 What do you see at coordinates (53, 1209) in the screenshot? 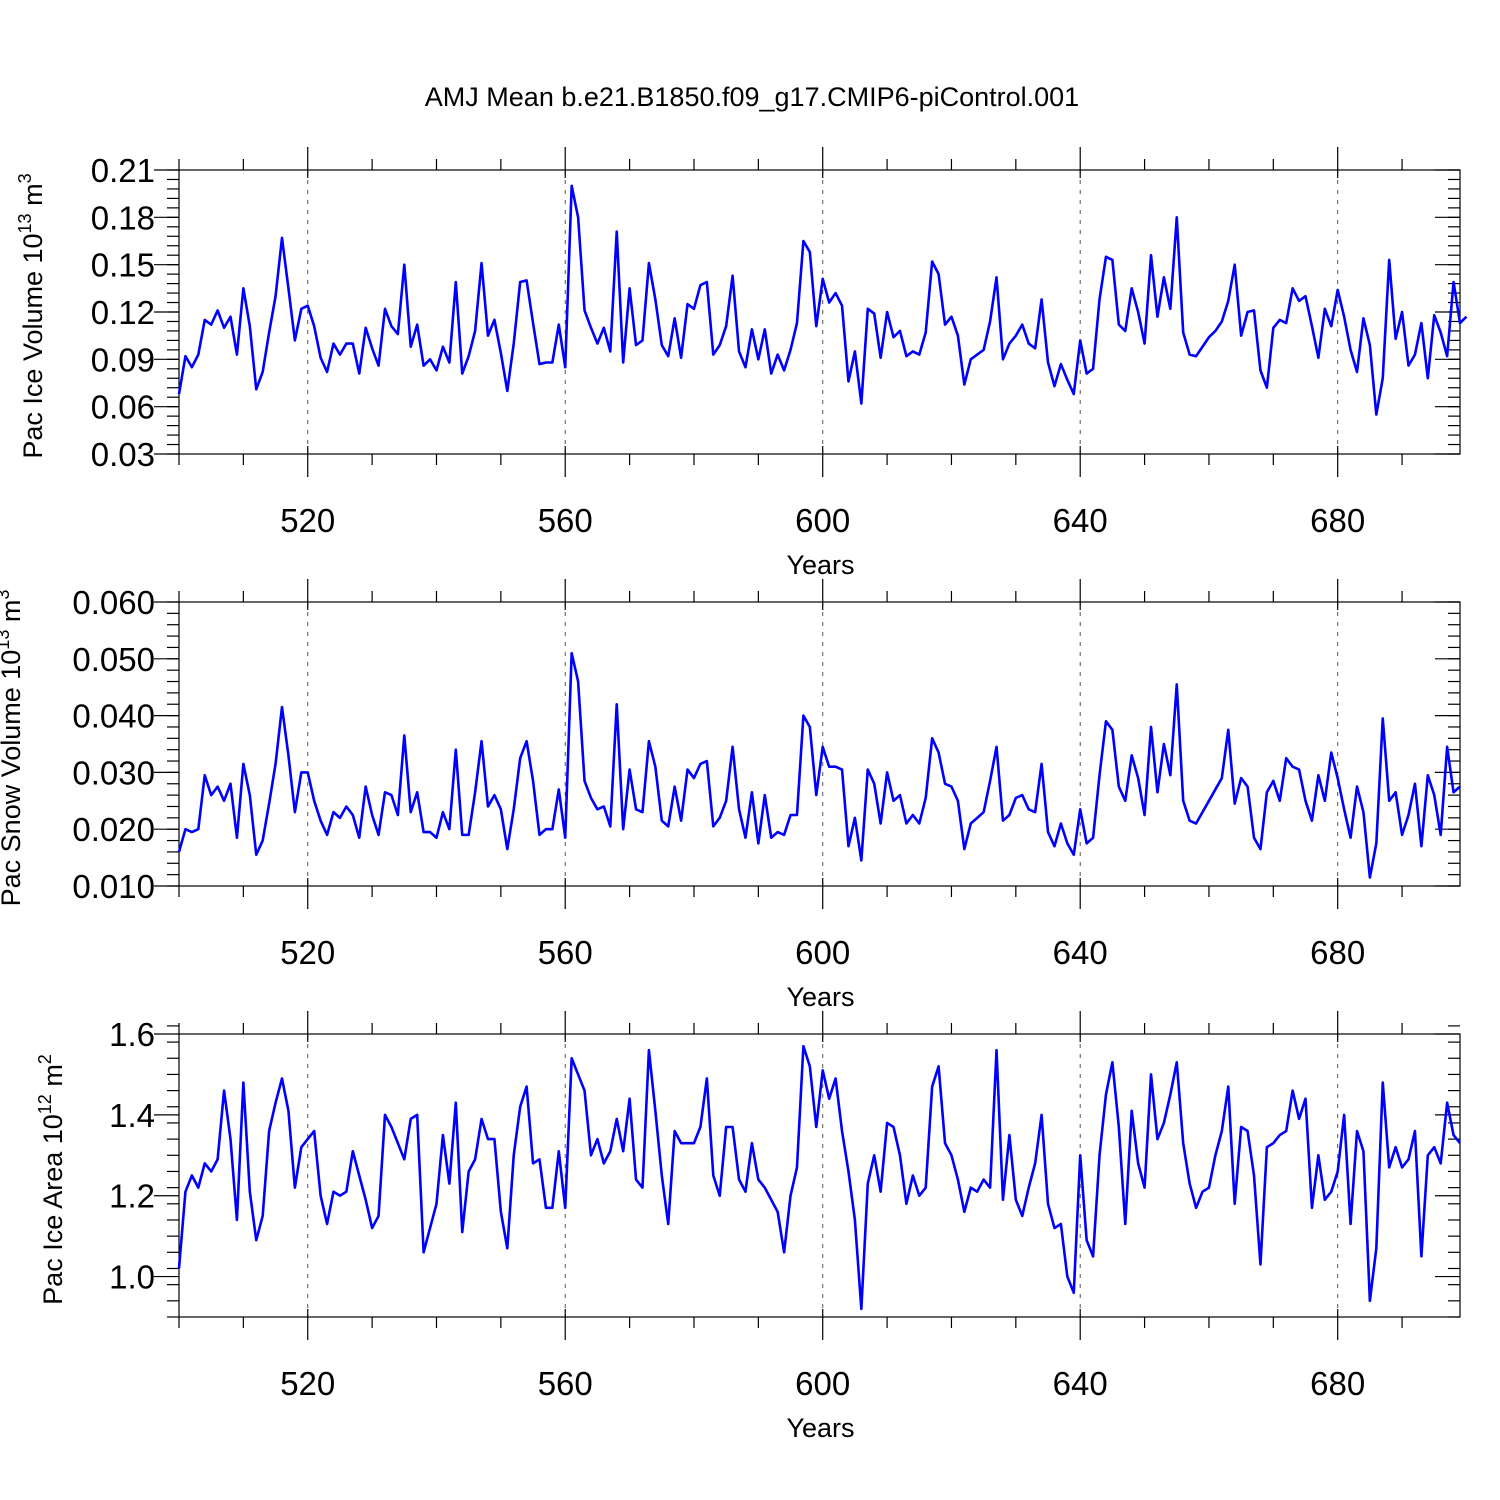
I see `y-axis-label-text: Pac Ice Area 10` at bounding box center [53, 1209].